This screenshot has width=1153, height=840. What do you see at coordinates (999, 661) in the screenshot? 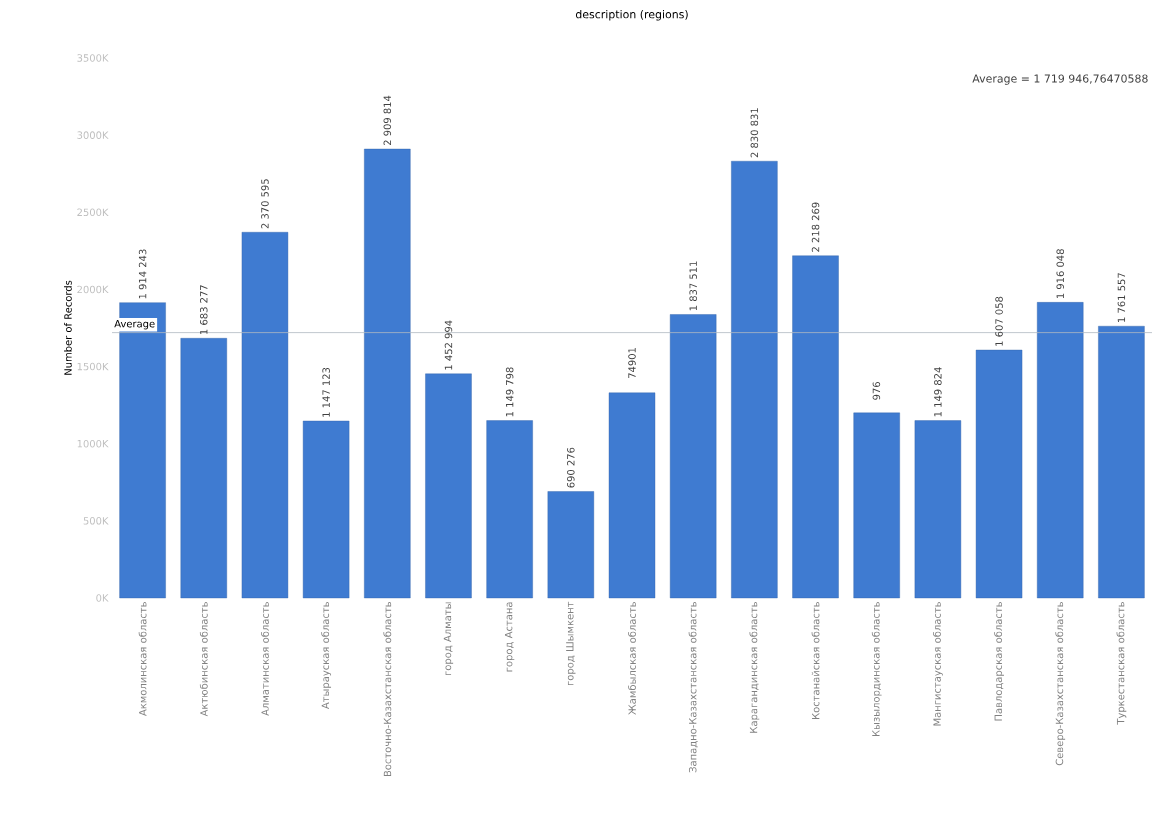
I see `x-tick-label: Павлодарская область` at bounding box center [999, 661].